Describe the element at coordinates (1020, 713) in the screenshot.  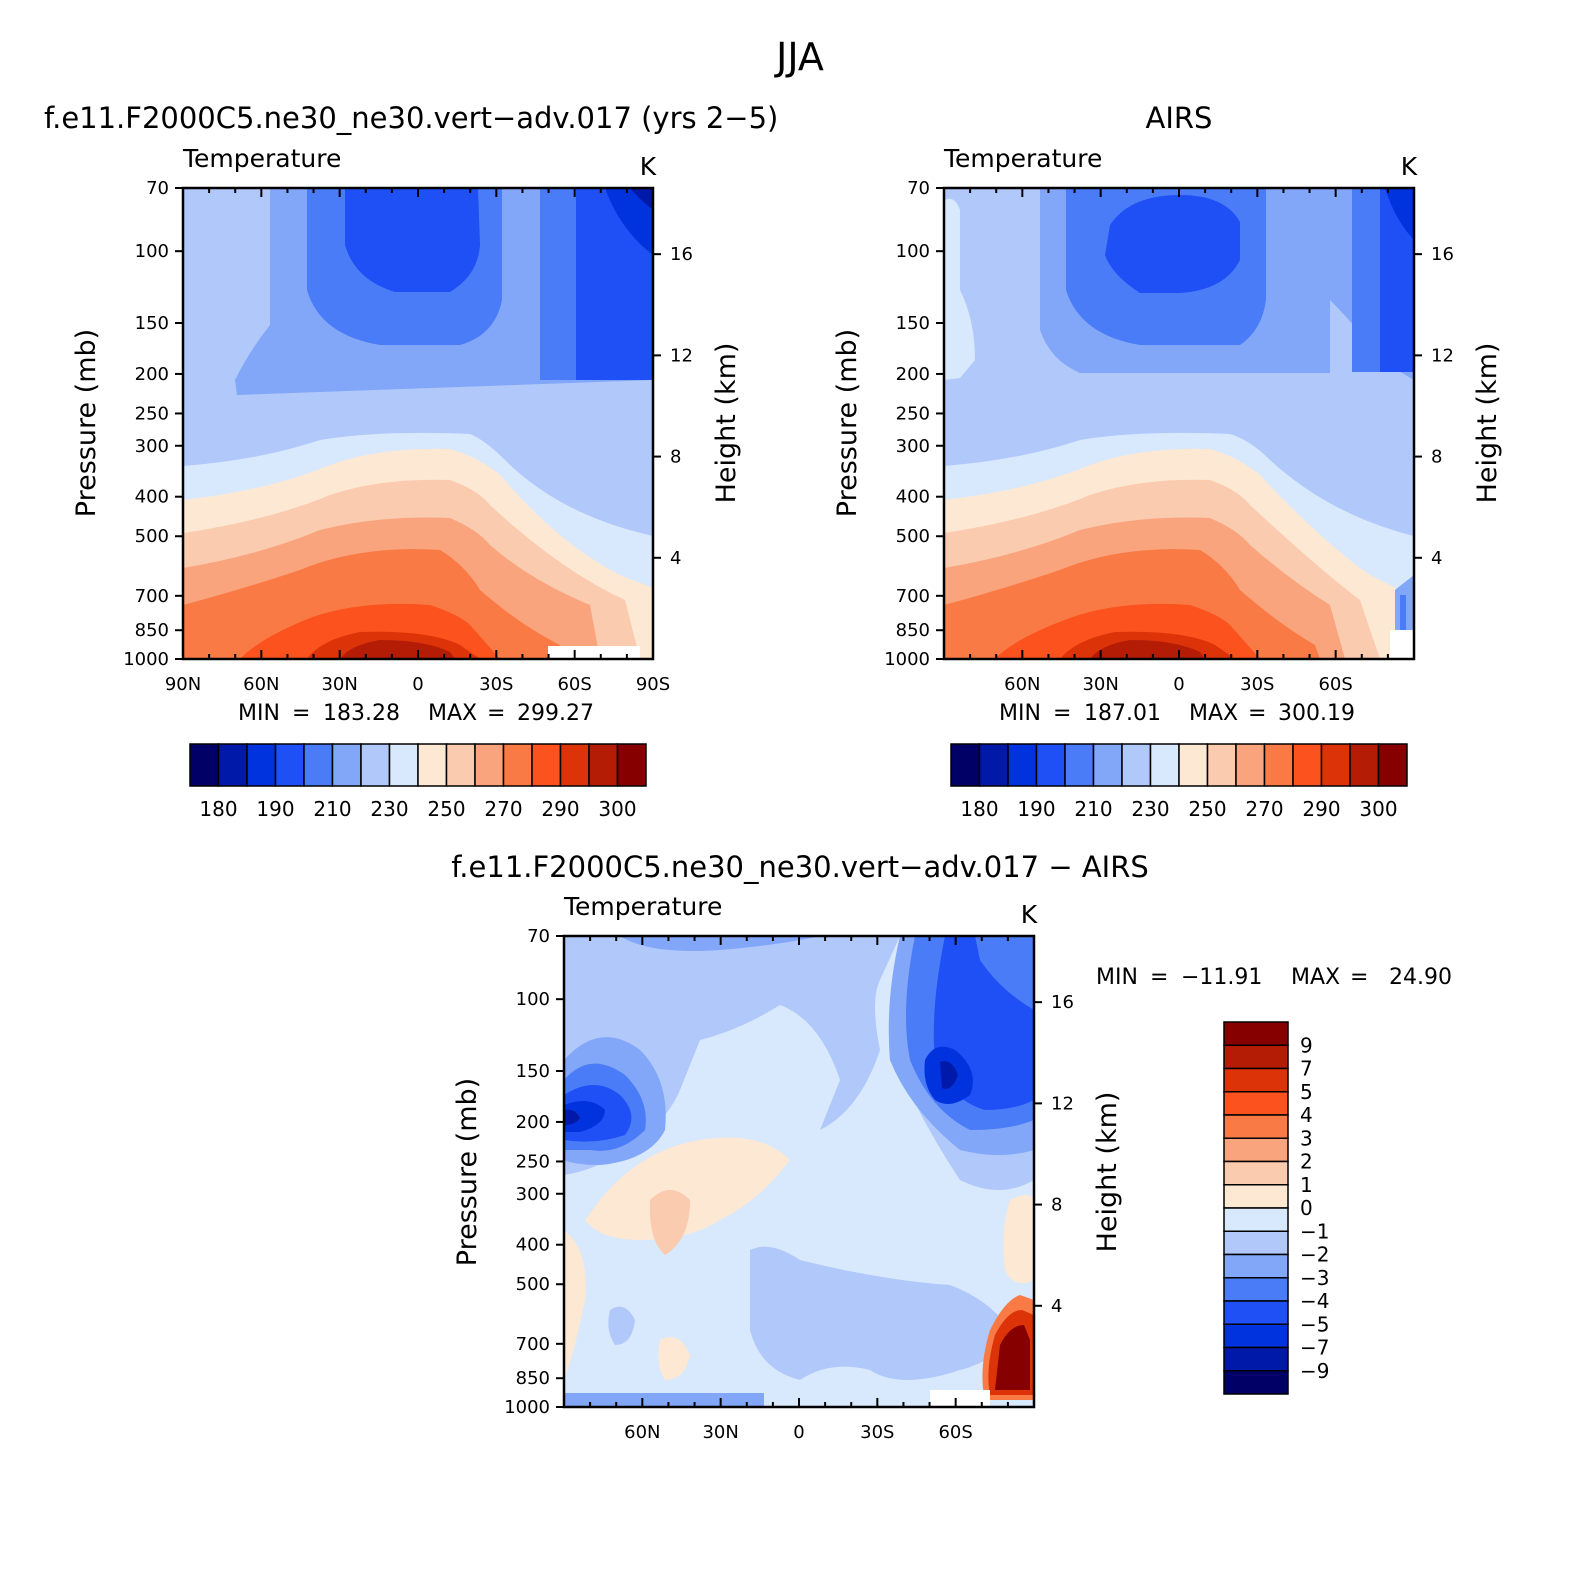
I see `obs-min-label: MIN` at that location.